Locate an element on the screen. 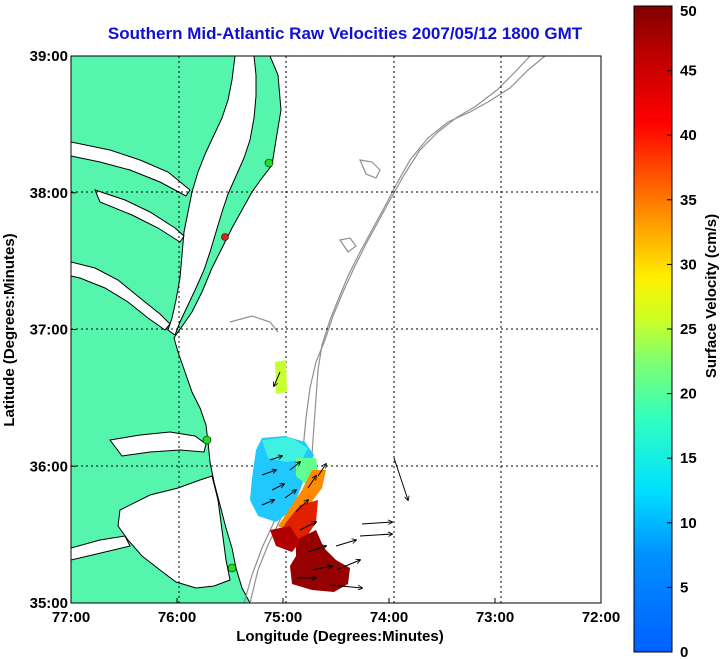 This screenshot has height=659, width=724. albemarle-sound is located at coordinates (158, 444).